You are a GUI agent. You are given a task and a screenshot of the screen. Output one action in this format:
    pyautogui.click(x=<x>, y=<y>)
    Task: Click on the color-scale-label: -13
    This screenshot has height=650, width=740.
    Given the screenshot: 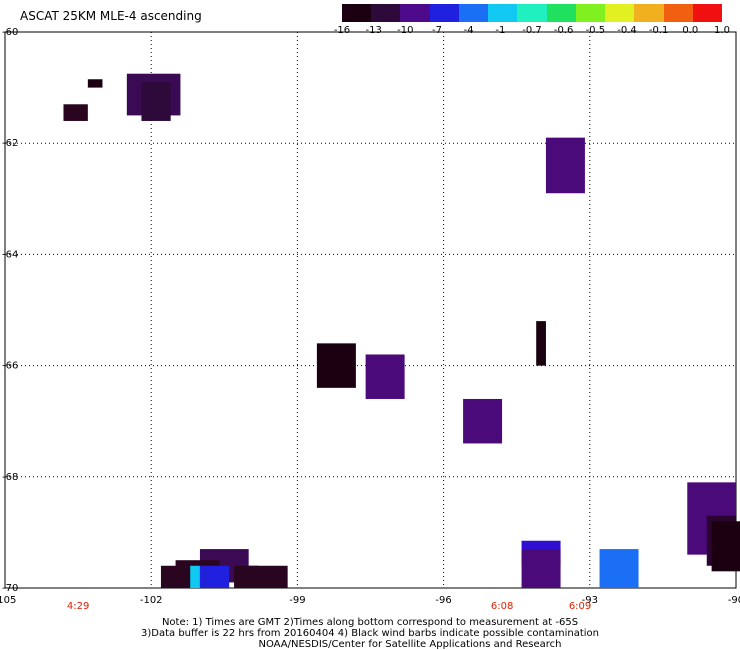 What is the action you would take?
    pyautogui.click(x=373, y=30)
    